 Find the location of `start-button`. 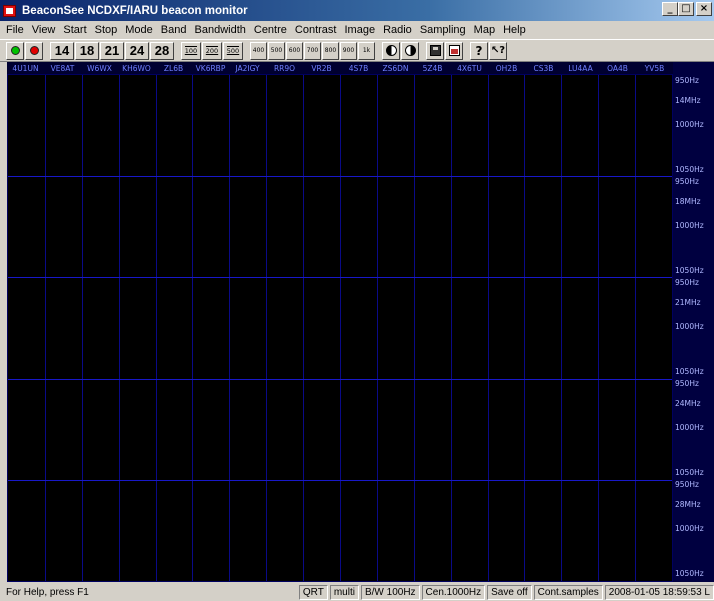

start-button is located at coordinates (15, 50).